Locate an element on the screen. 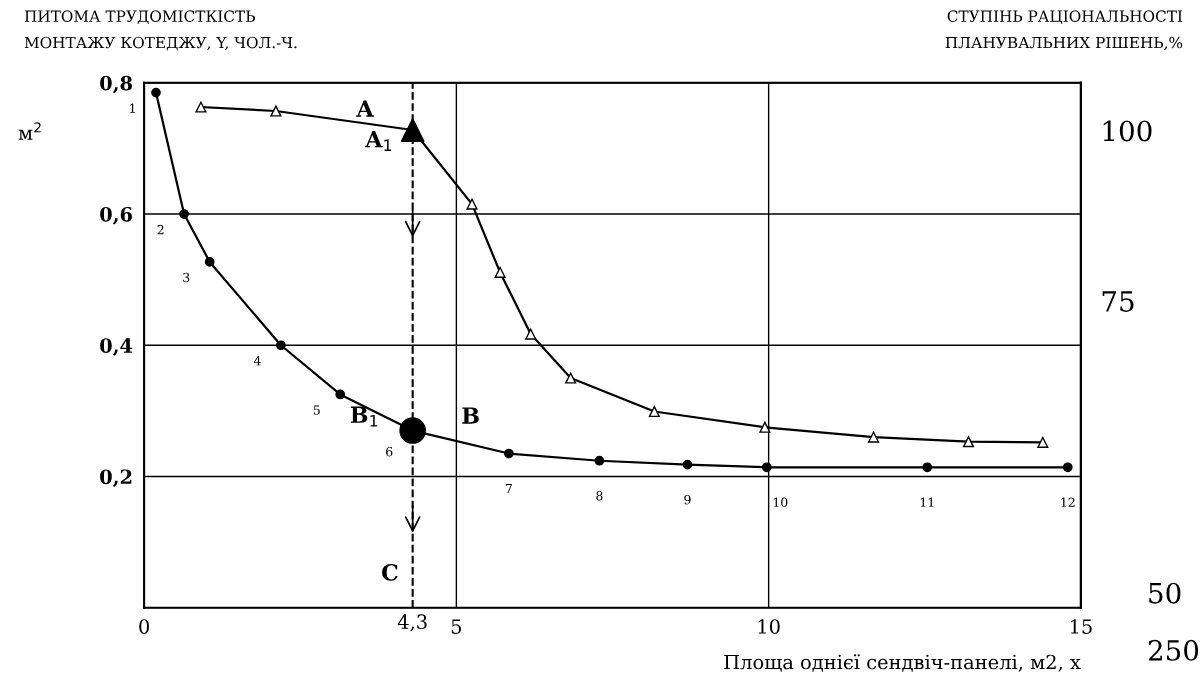 This screenshot has height=673, width=1201. annotation: 9 is located at coordinates (687, 499).